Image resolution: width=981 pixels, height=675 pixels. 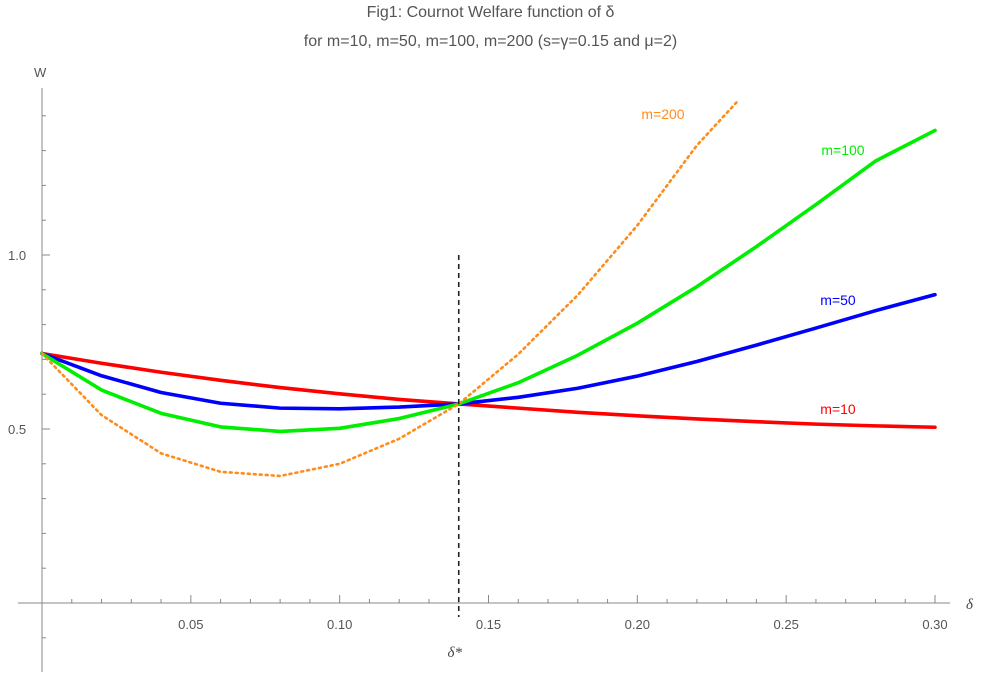 I want to click on delta-star-label: δ*, so click(x=454, y=653).